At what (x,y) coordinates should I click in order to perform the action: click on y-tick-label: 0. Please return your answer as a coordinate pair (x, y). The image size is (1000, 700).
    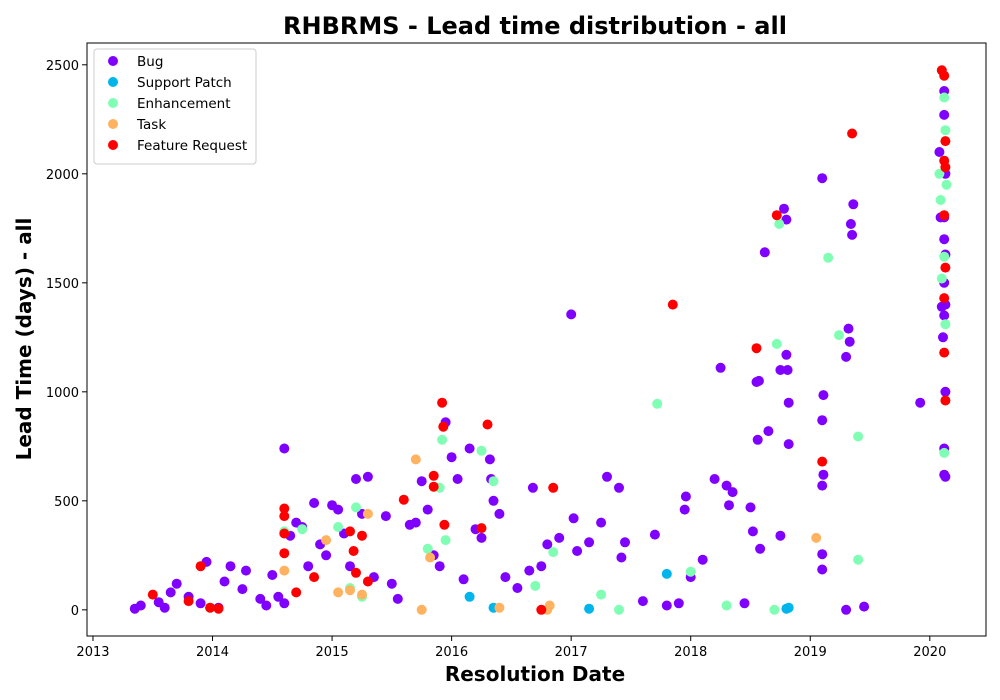
    Looking at the image, I should click on (75, 611).